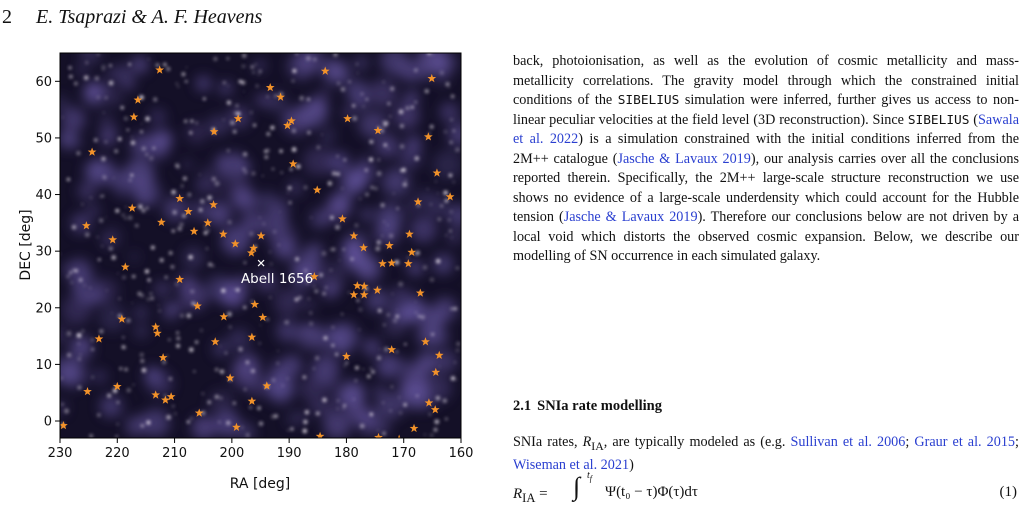  What do you see at coordinates (541, 494) in the screenshot?
I see `equation-equals: =` at bounding box center [541, 494].